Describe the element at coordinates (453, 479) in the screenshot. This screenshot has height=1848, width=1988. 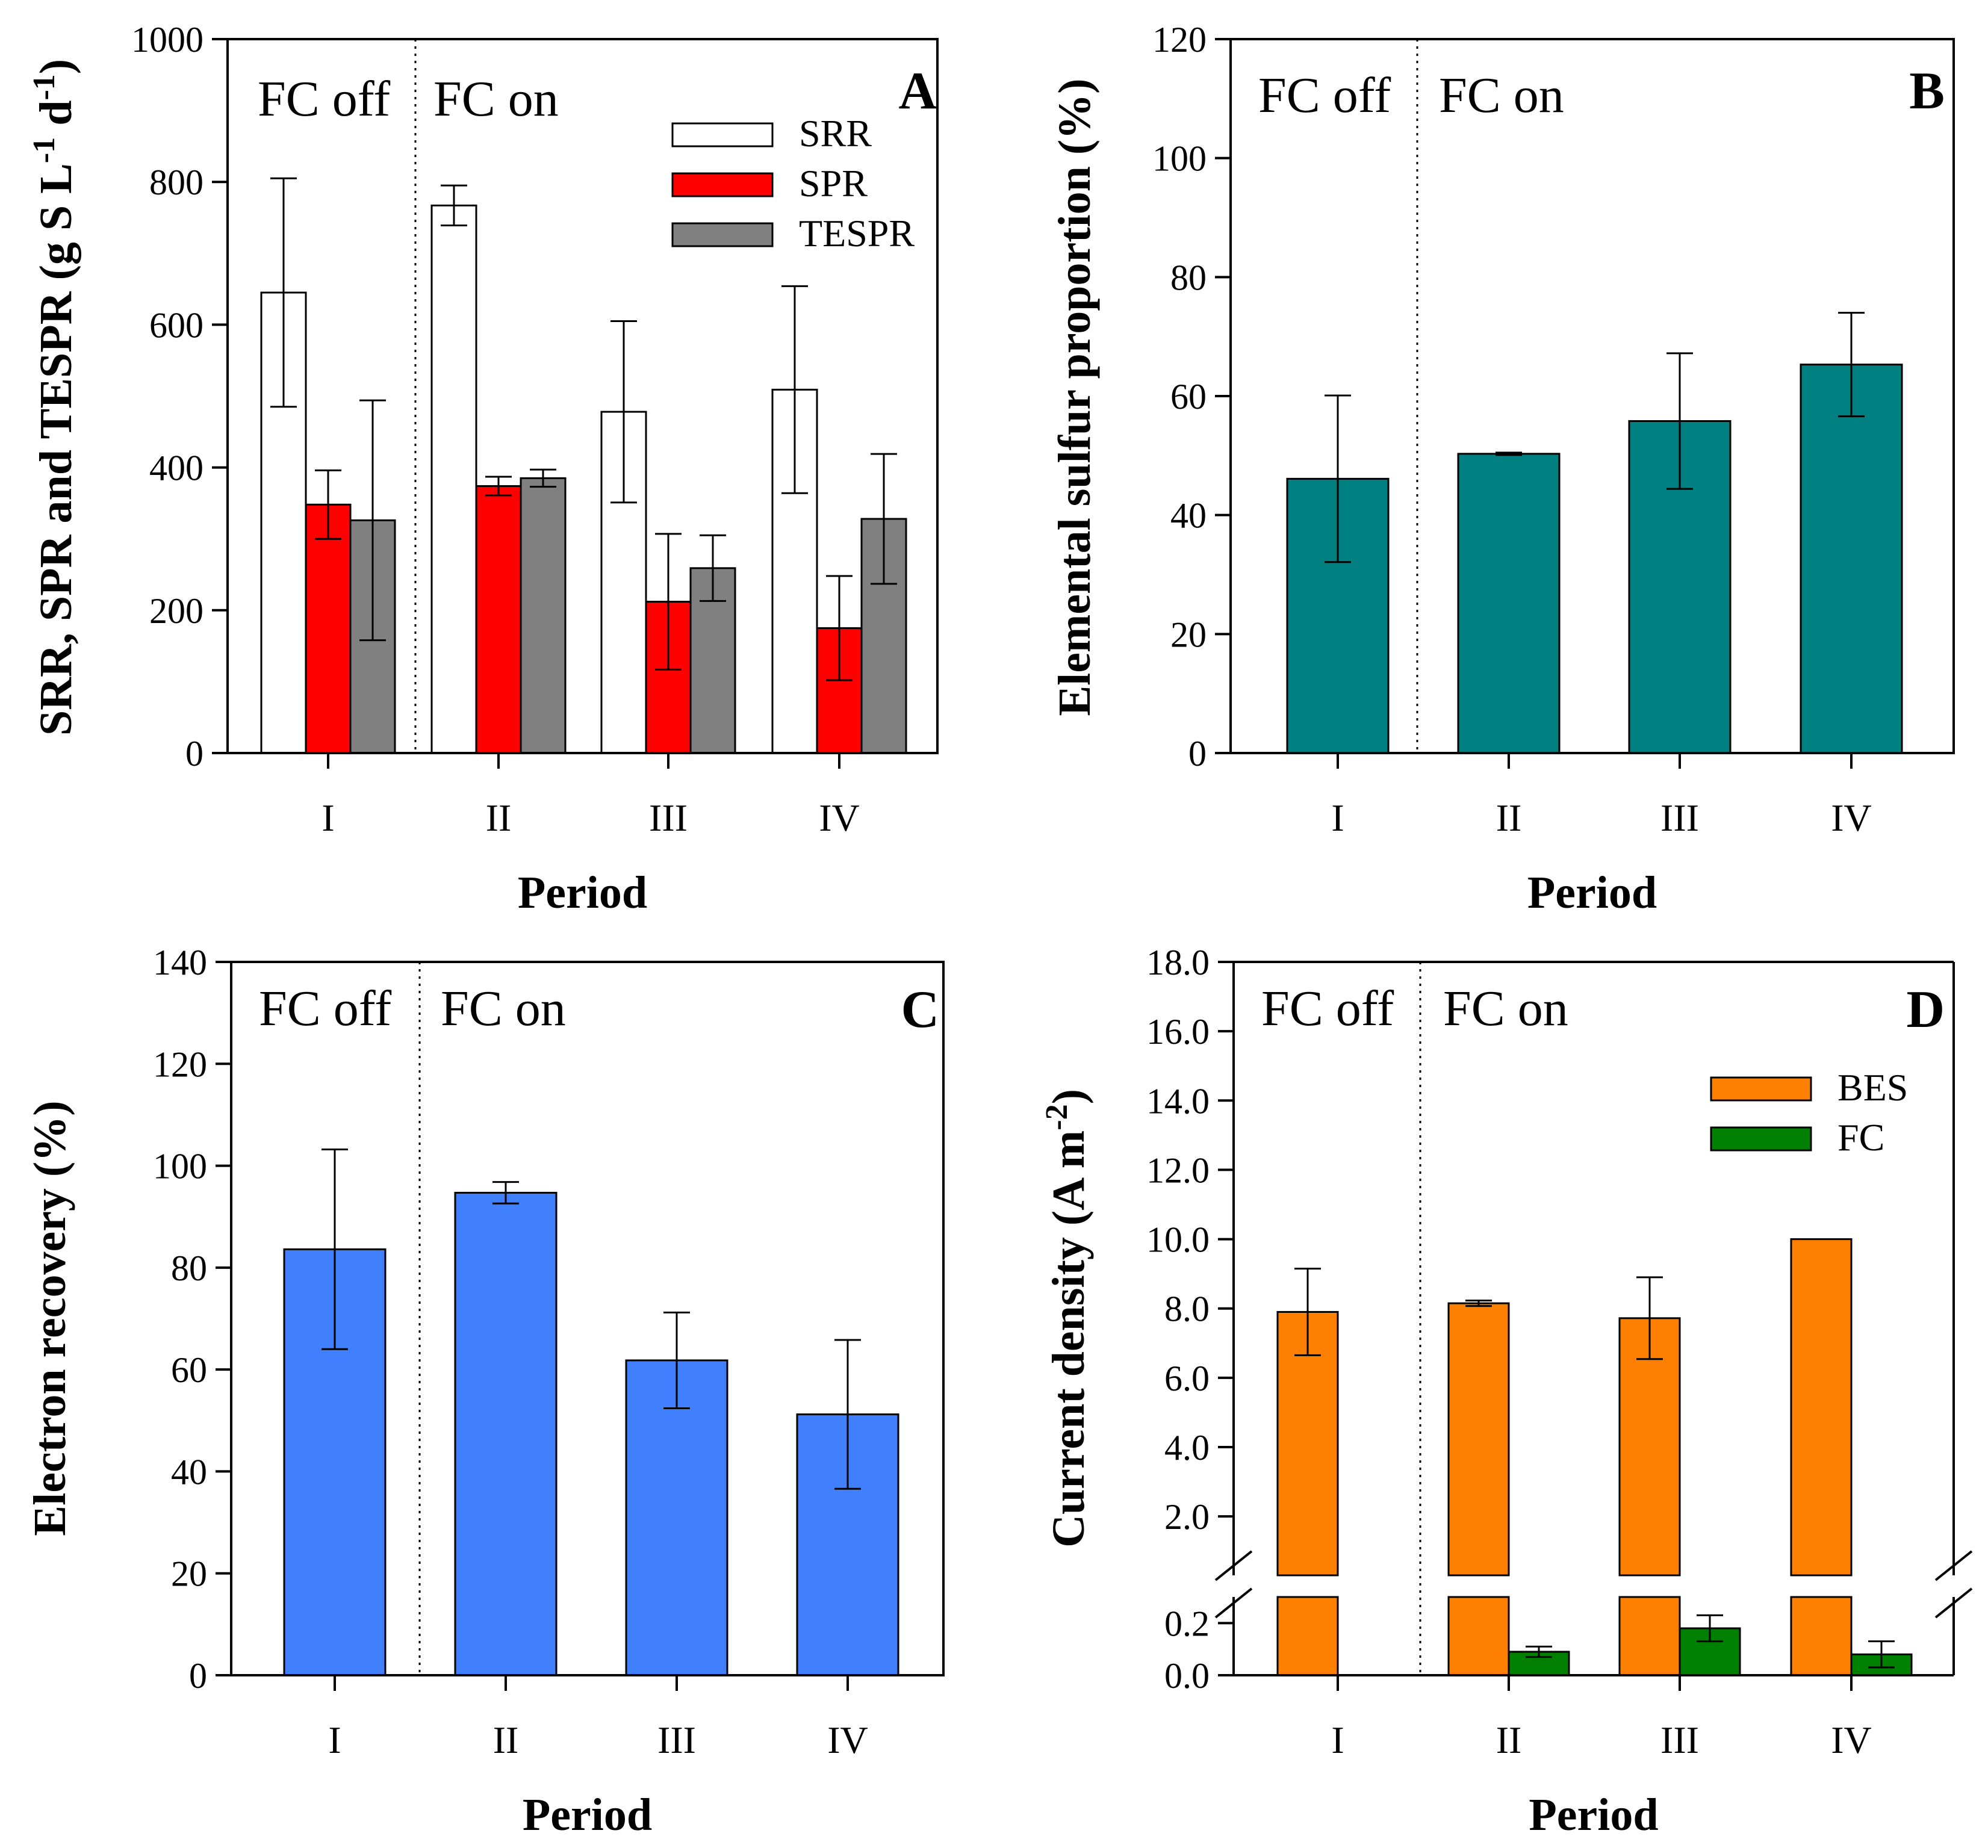
I see `bar-srr` at that location.